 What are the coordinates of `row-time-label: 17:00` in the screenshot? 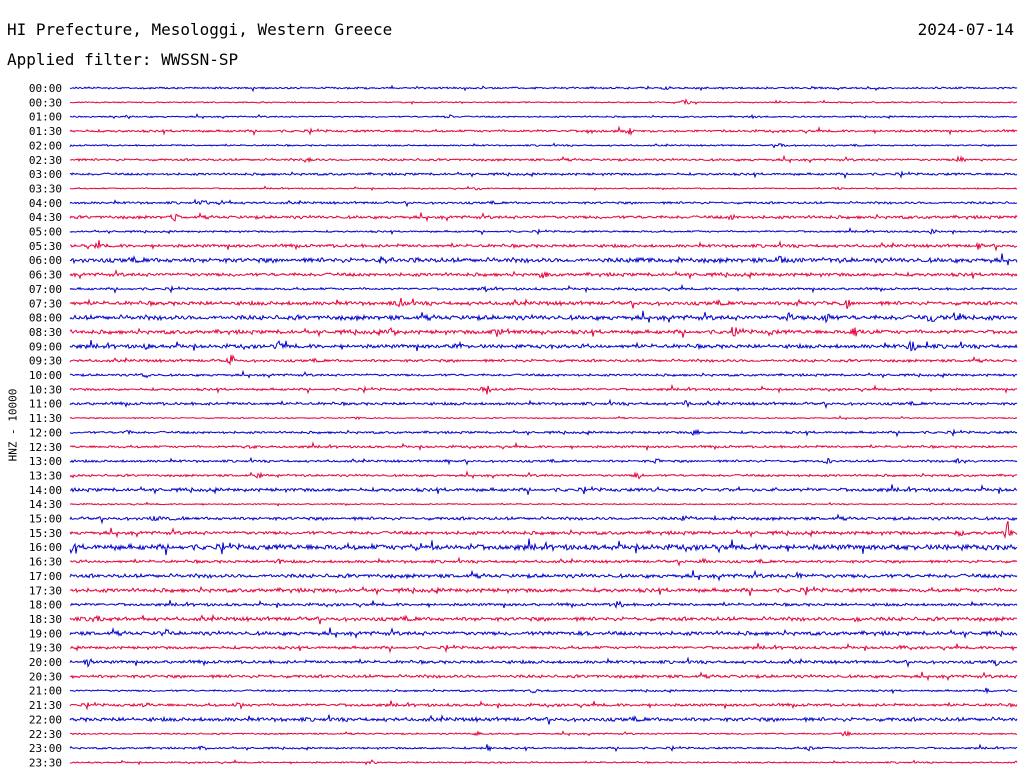 It's located at (45, 576).